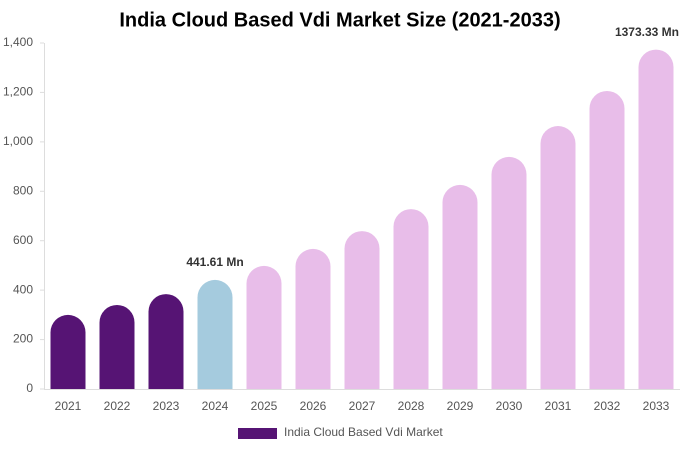  Describe the element at coordinates (23, 289) in the screenshot. I see `y-tick-label: 400` at that location.